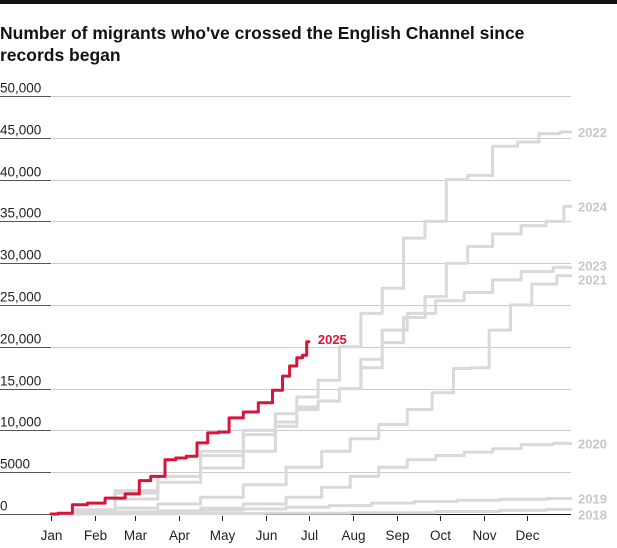  Describe the element at coordinates (180, 428) in the screenshot. I see `series-line-2025` at that location.